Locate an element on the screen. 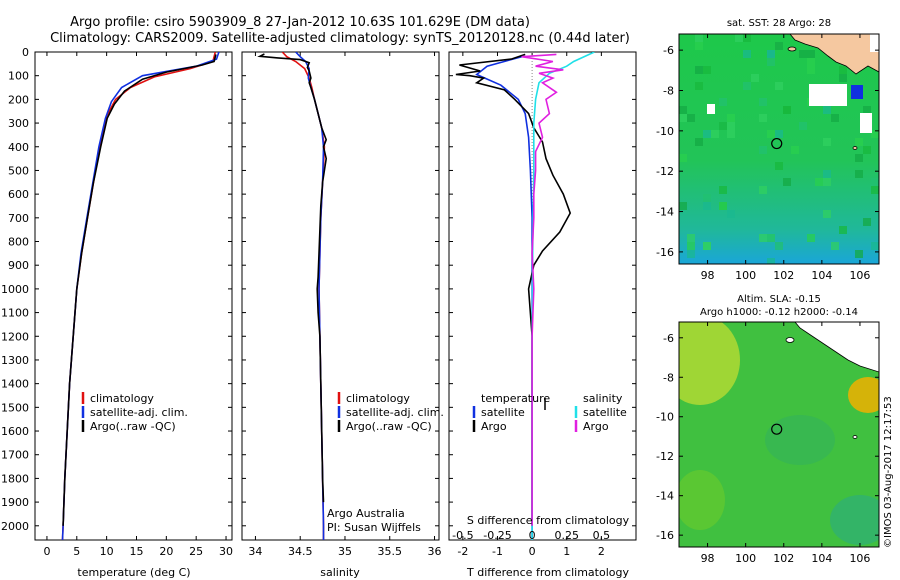 Image resolution: width=900 pixels, height=580 pixels. y-tick-label: 1600 is located at coordinates (15, 431).